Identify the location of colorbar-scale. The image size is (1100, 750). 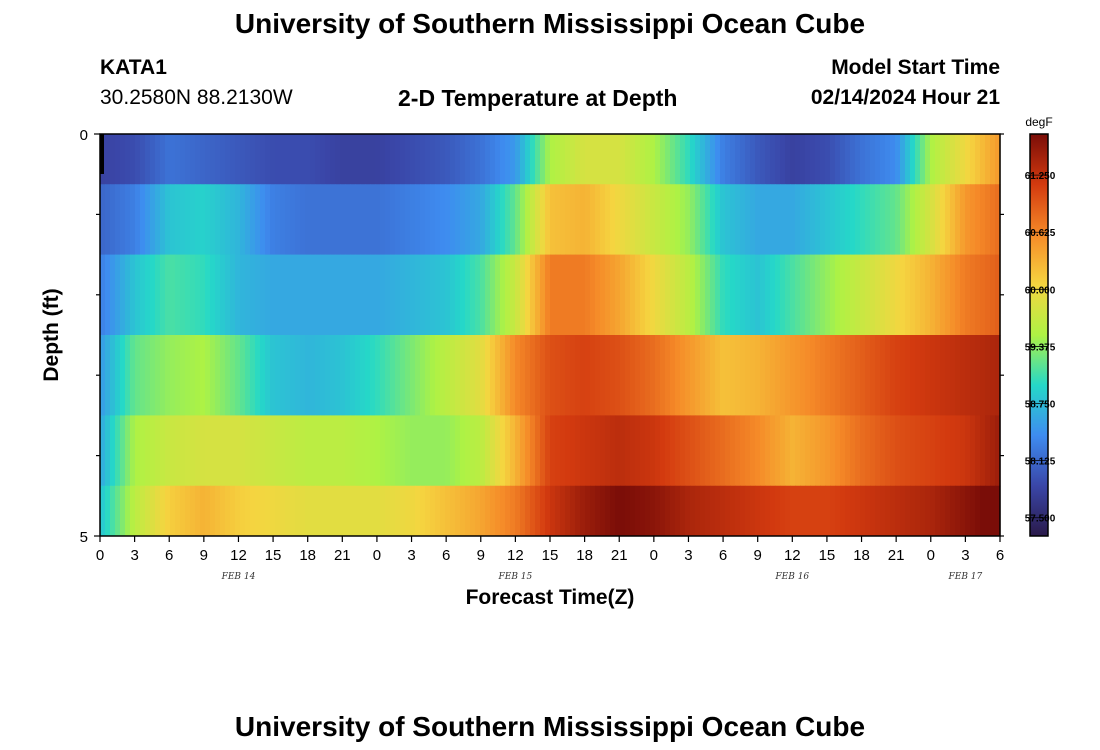
(1039, 335).